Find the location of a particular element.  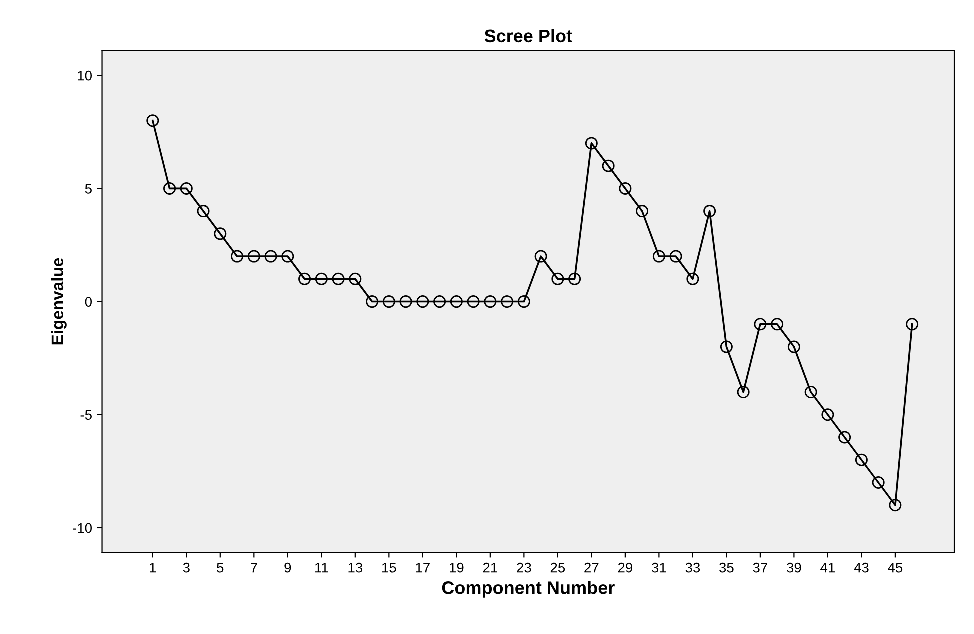

y-tick-label: 5 is located at coordinates (88, 189).